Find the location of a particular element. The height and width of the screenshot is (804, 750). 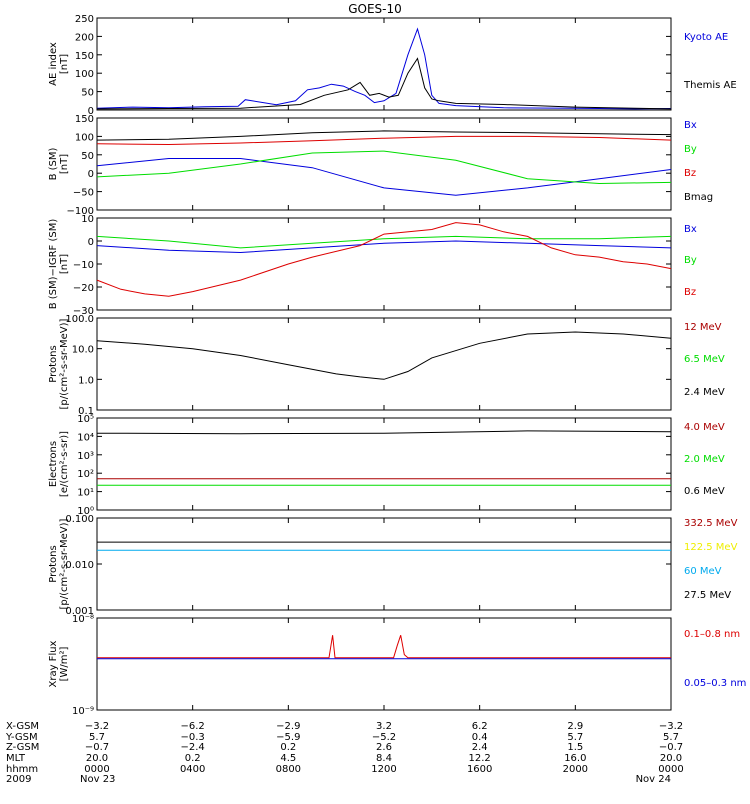

y-tick-label: −20 is located at coordinates (83, 288).